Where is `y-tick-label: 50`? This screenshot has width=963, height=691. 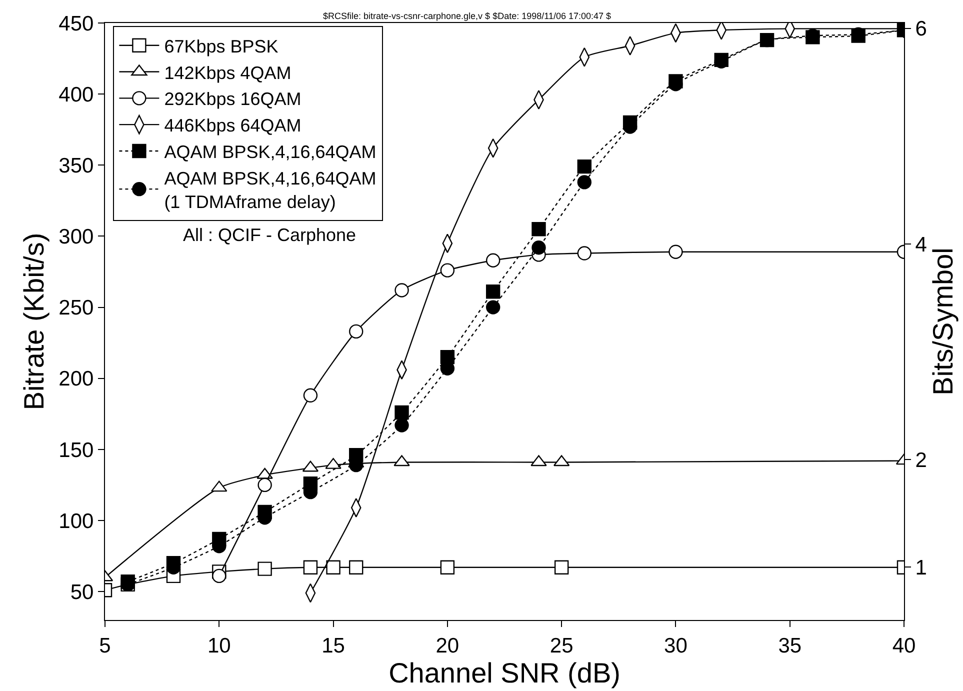
y-tick-label: 50 is located at coordinates (82, 592).